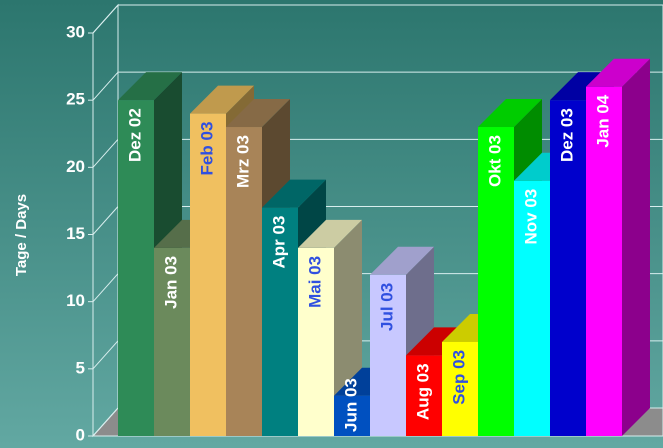 The width and height of the screenshot is (663, 448). What do you see at coordinates (278, 242) in the screenshot?
I see `bar-label: Apr 03` at bounding box center [278, 242].